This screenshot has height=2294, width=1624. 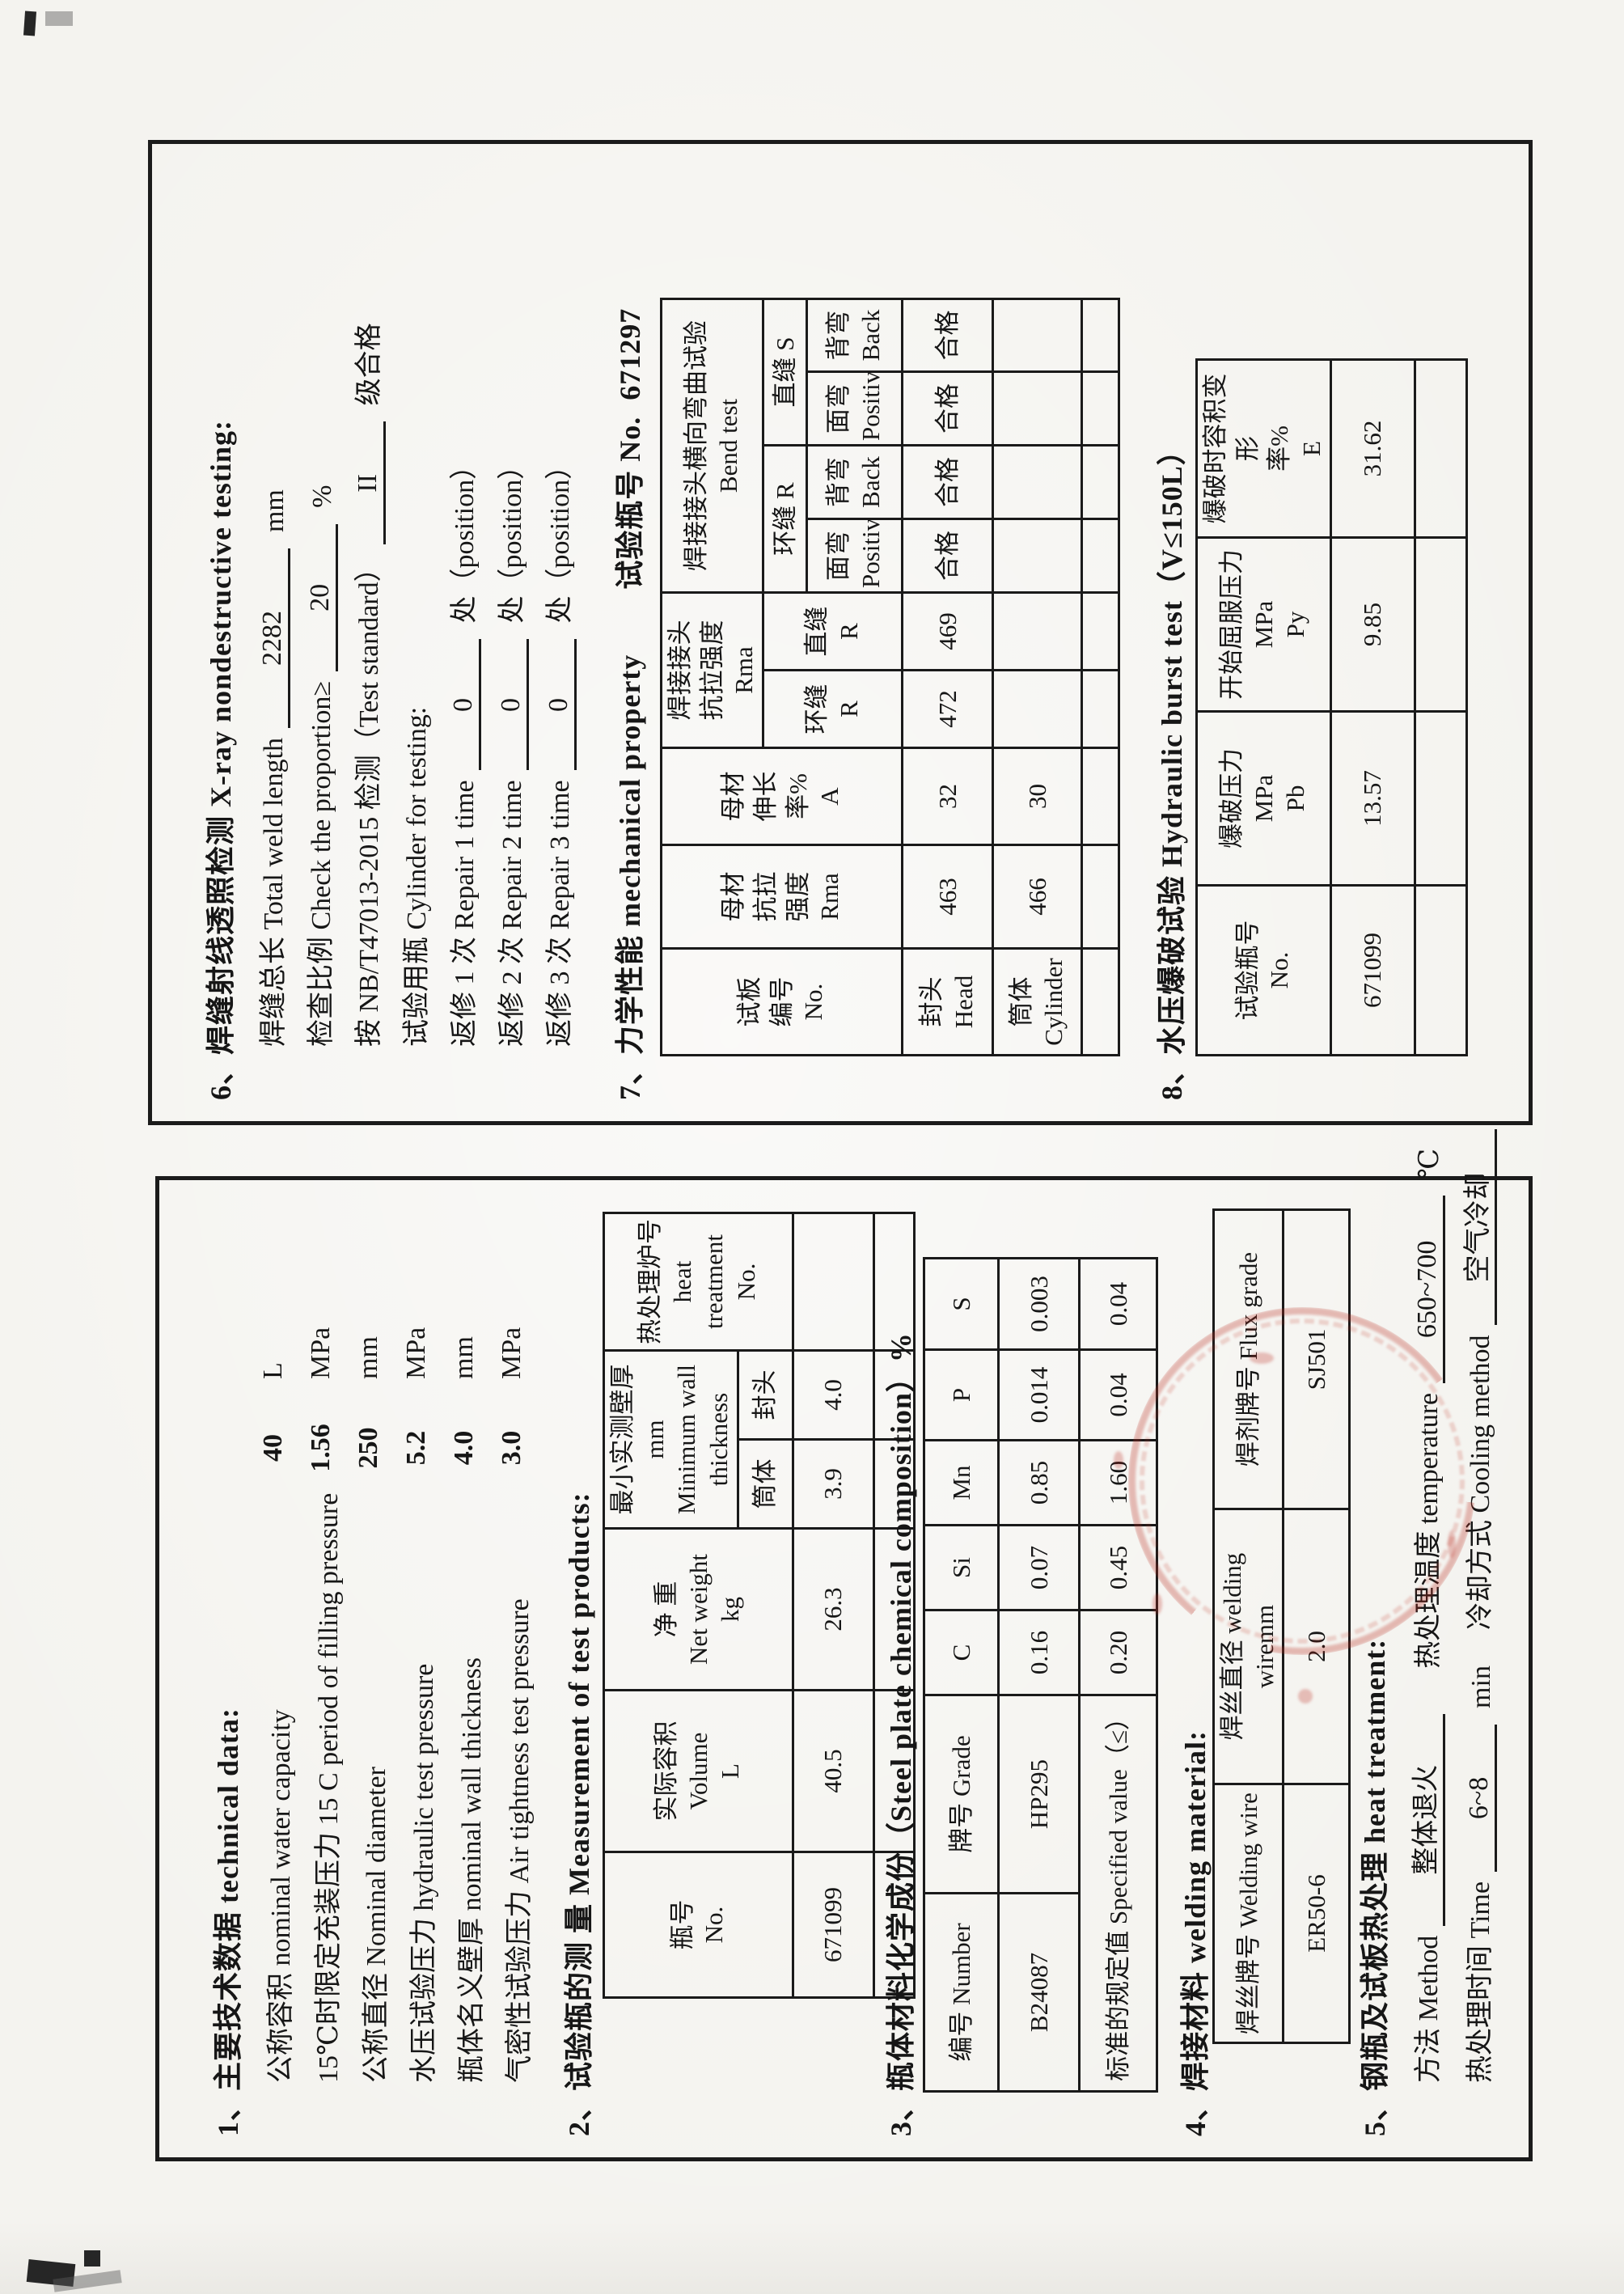 I want to click on spec-value: 5.2, so click(x=416, y=1448).